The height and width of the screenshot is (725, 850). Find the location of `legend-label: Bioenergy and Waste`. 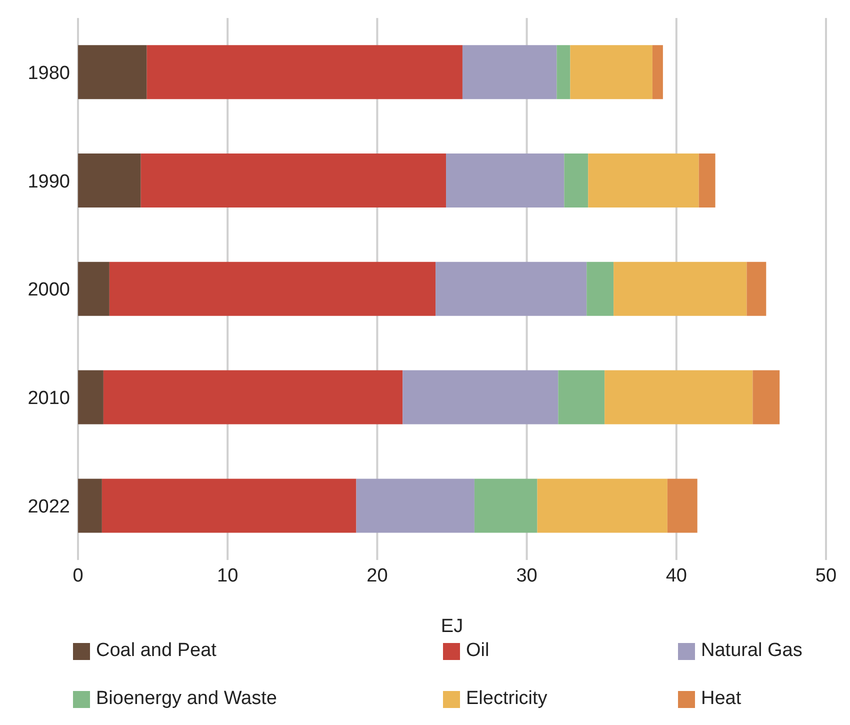

legend-label: Bioenergy and Waste is located at coordinates (186, 699).